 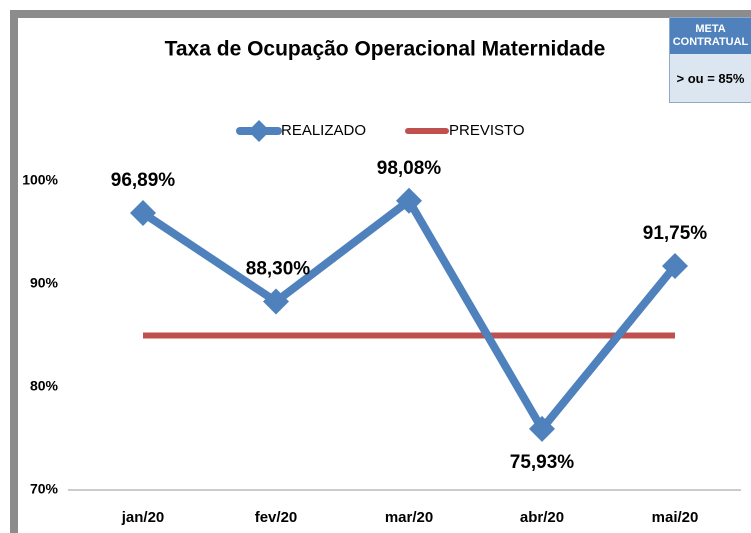 I want to click on data-label: 75,93%, so click(x=542, y=462).